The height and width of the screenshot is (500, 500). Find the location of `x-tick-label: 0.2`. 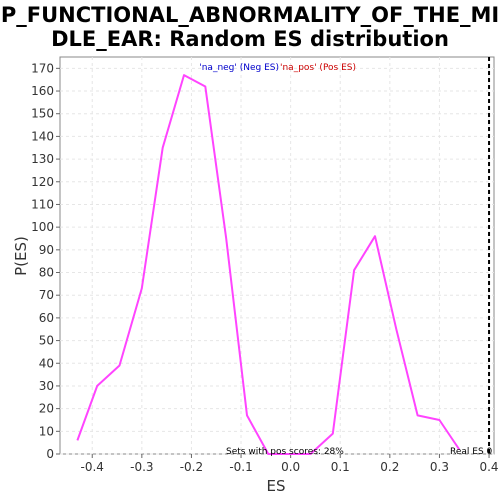

x-tick-label: 0.2 is located at coordinates (389, 467).